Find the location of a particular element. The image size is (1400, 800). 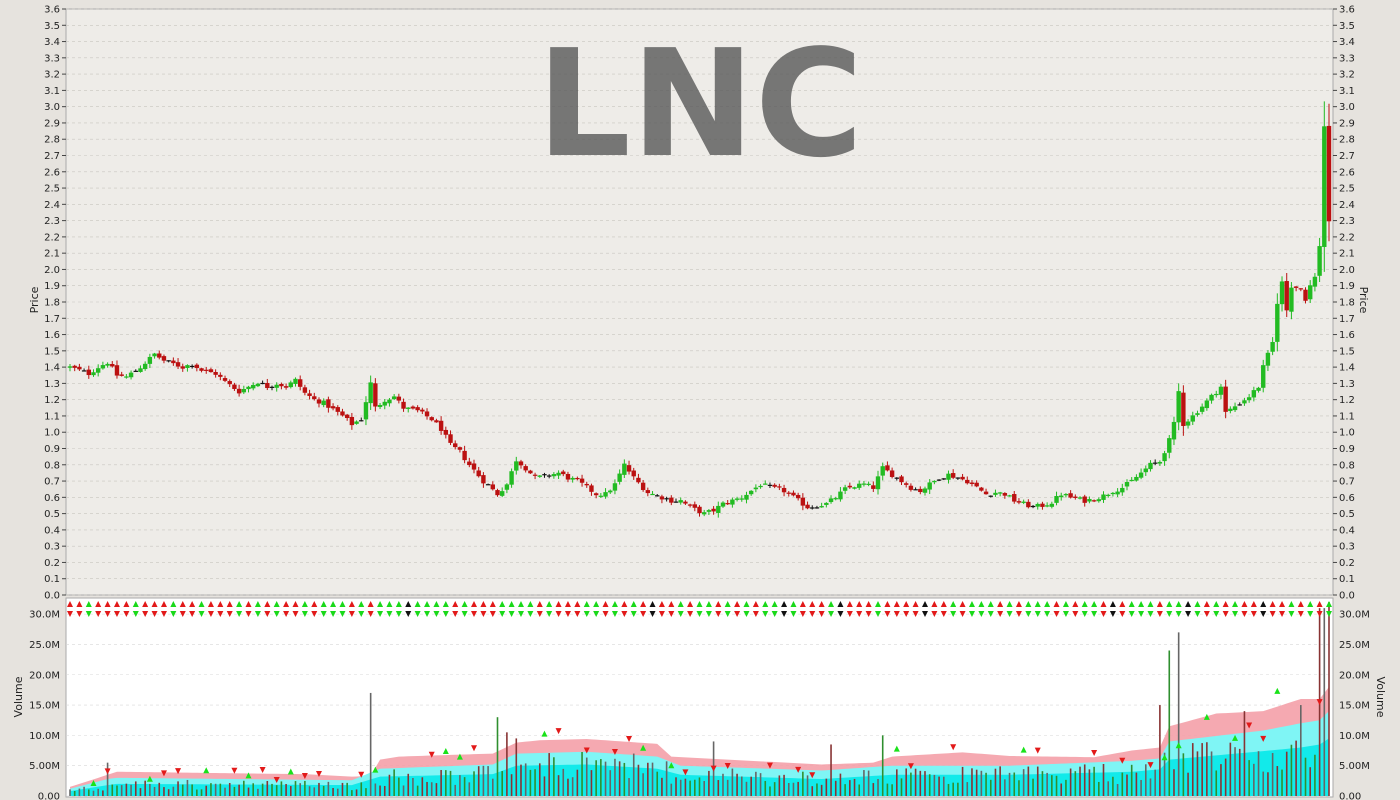

price-tick-label: 0.5 is located at coordinates (52, 514).